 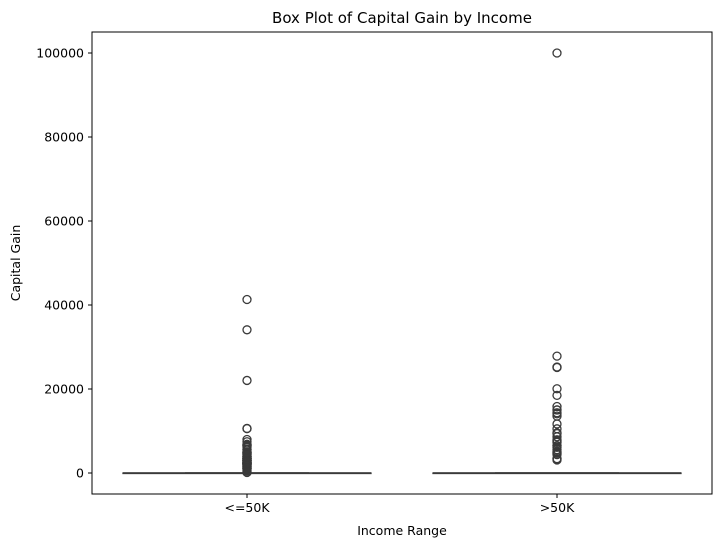 I want to click on y-tick-label: 100000, so click(x=60, y=53).